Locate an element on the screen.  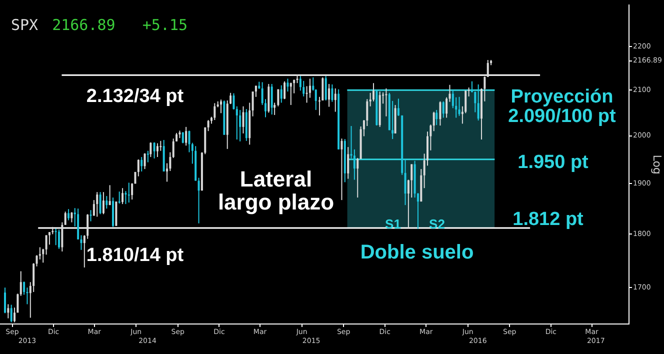
annotation: Proyección 2.090/100 pt is located at coordinates (562, 107).